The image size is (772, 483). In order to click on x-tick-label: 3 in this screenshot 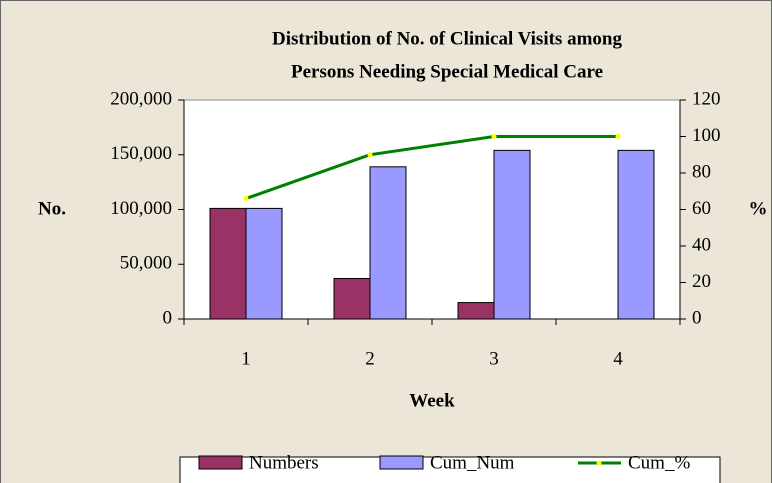, I will do `click(494, 358)`.